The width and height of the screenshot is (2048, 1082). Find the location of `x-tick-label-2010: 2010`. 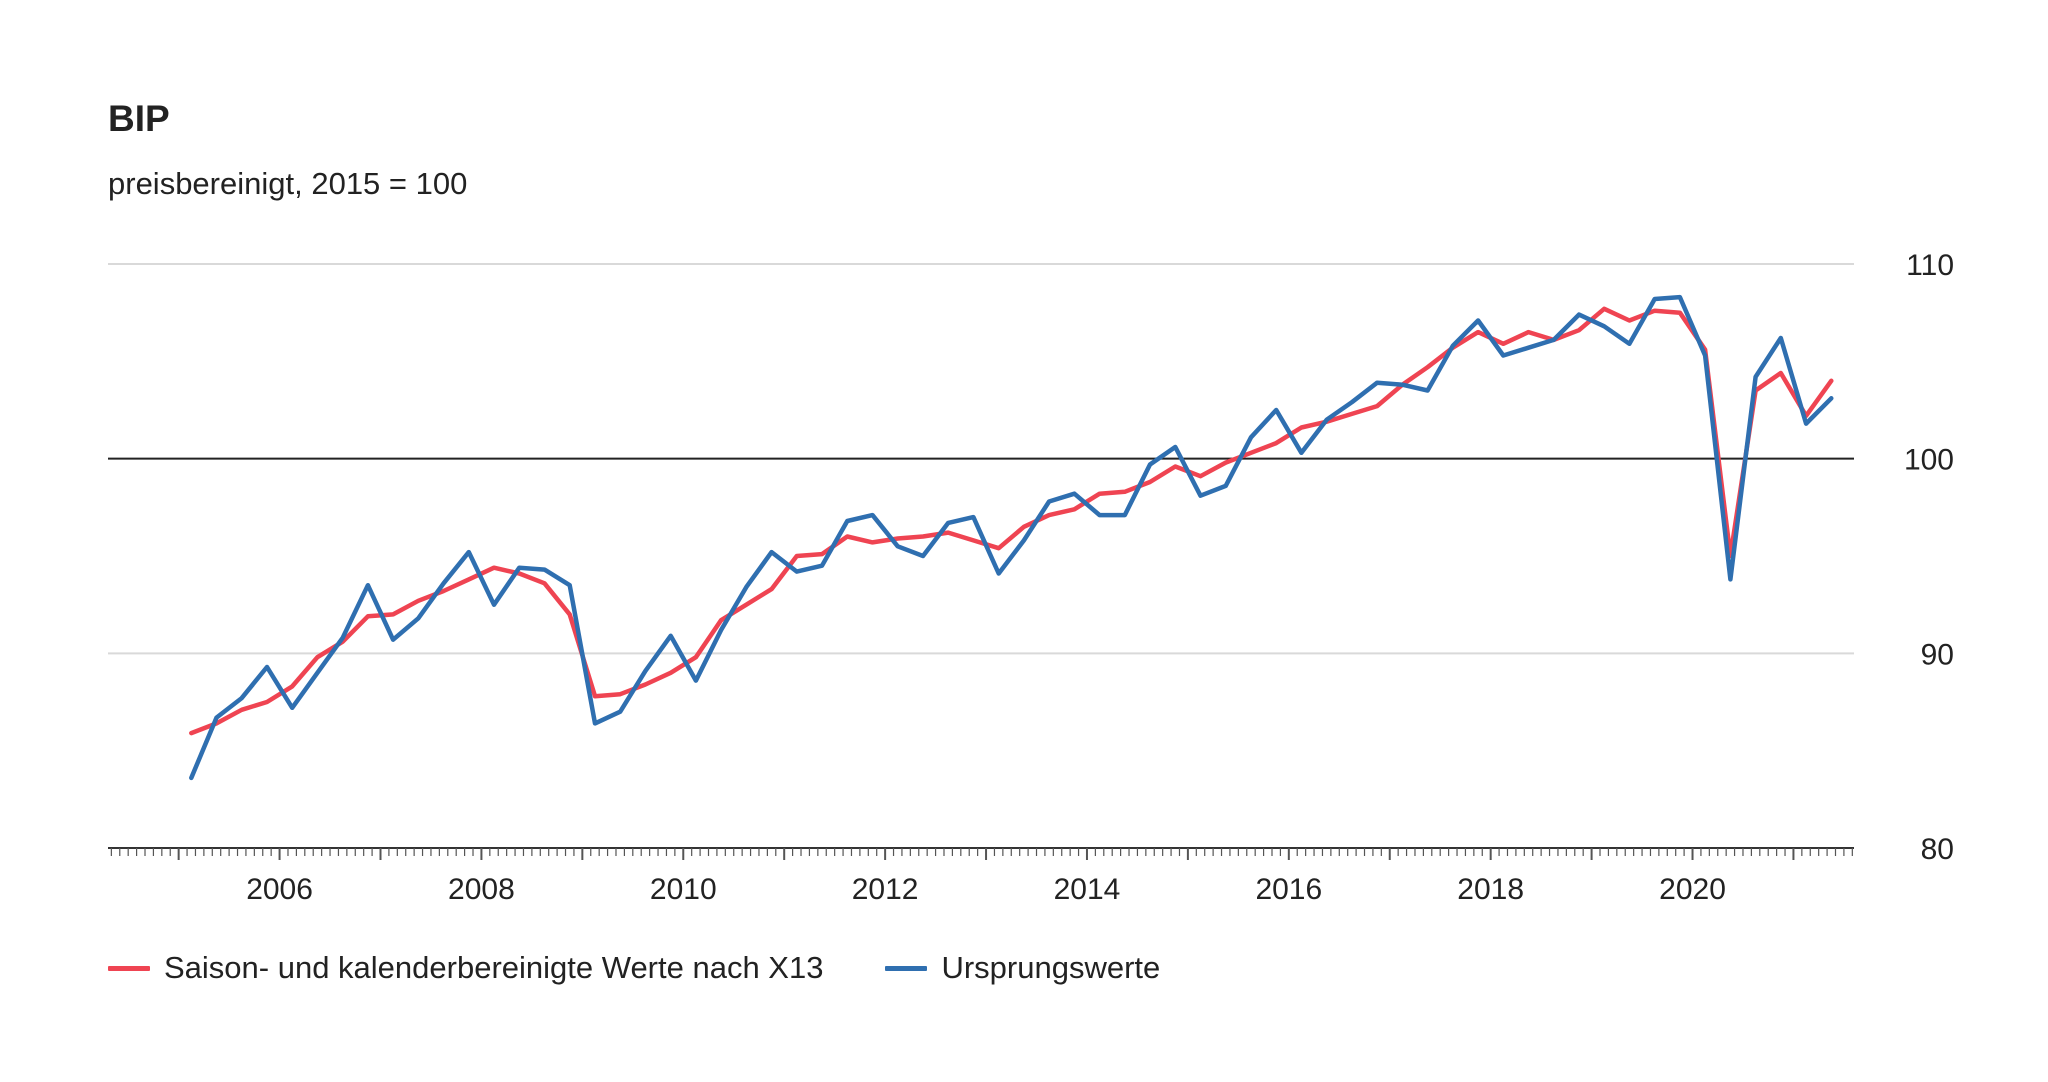

x-tick-label-2010: 2010 is located at coordinates (683, 889).